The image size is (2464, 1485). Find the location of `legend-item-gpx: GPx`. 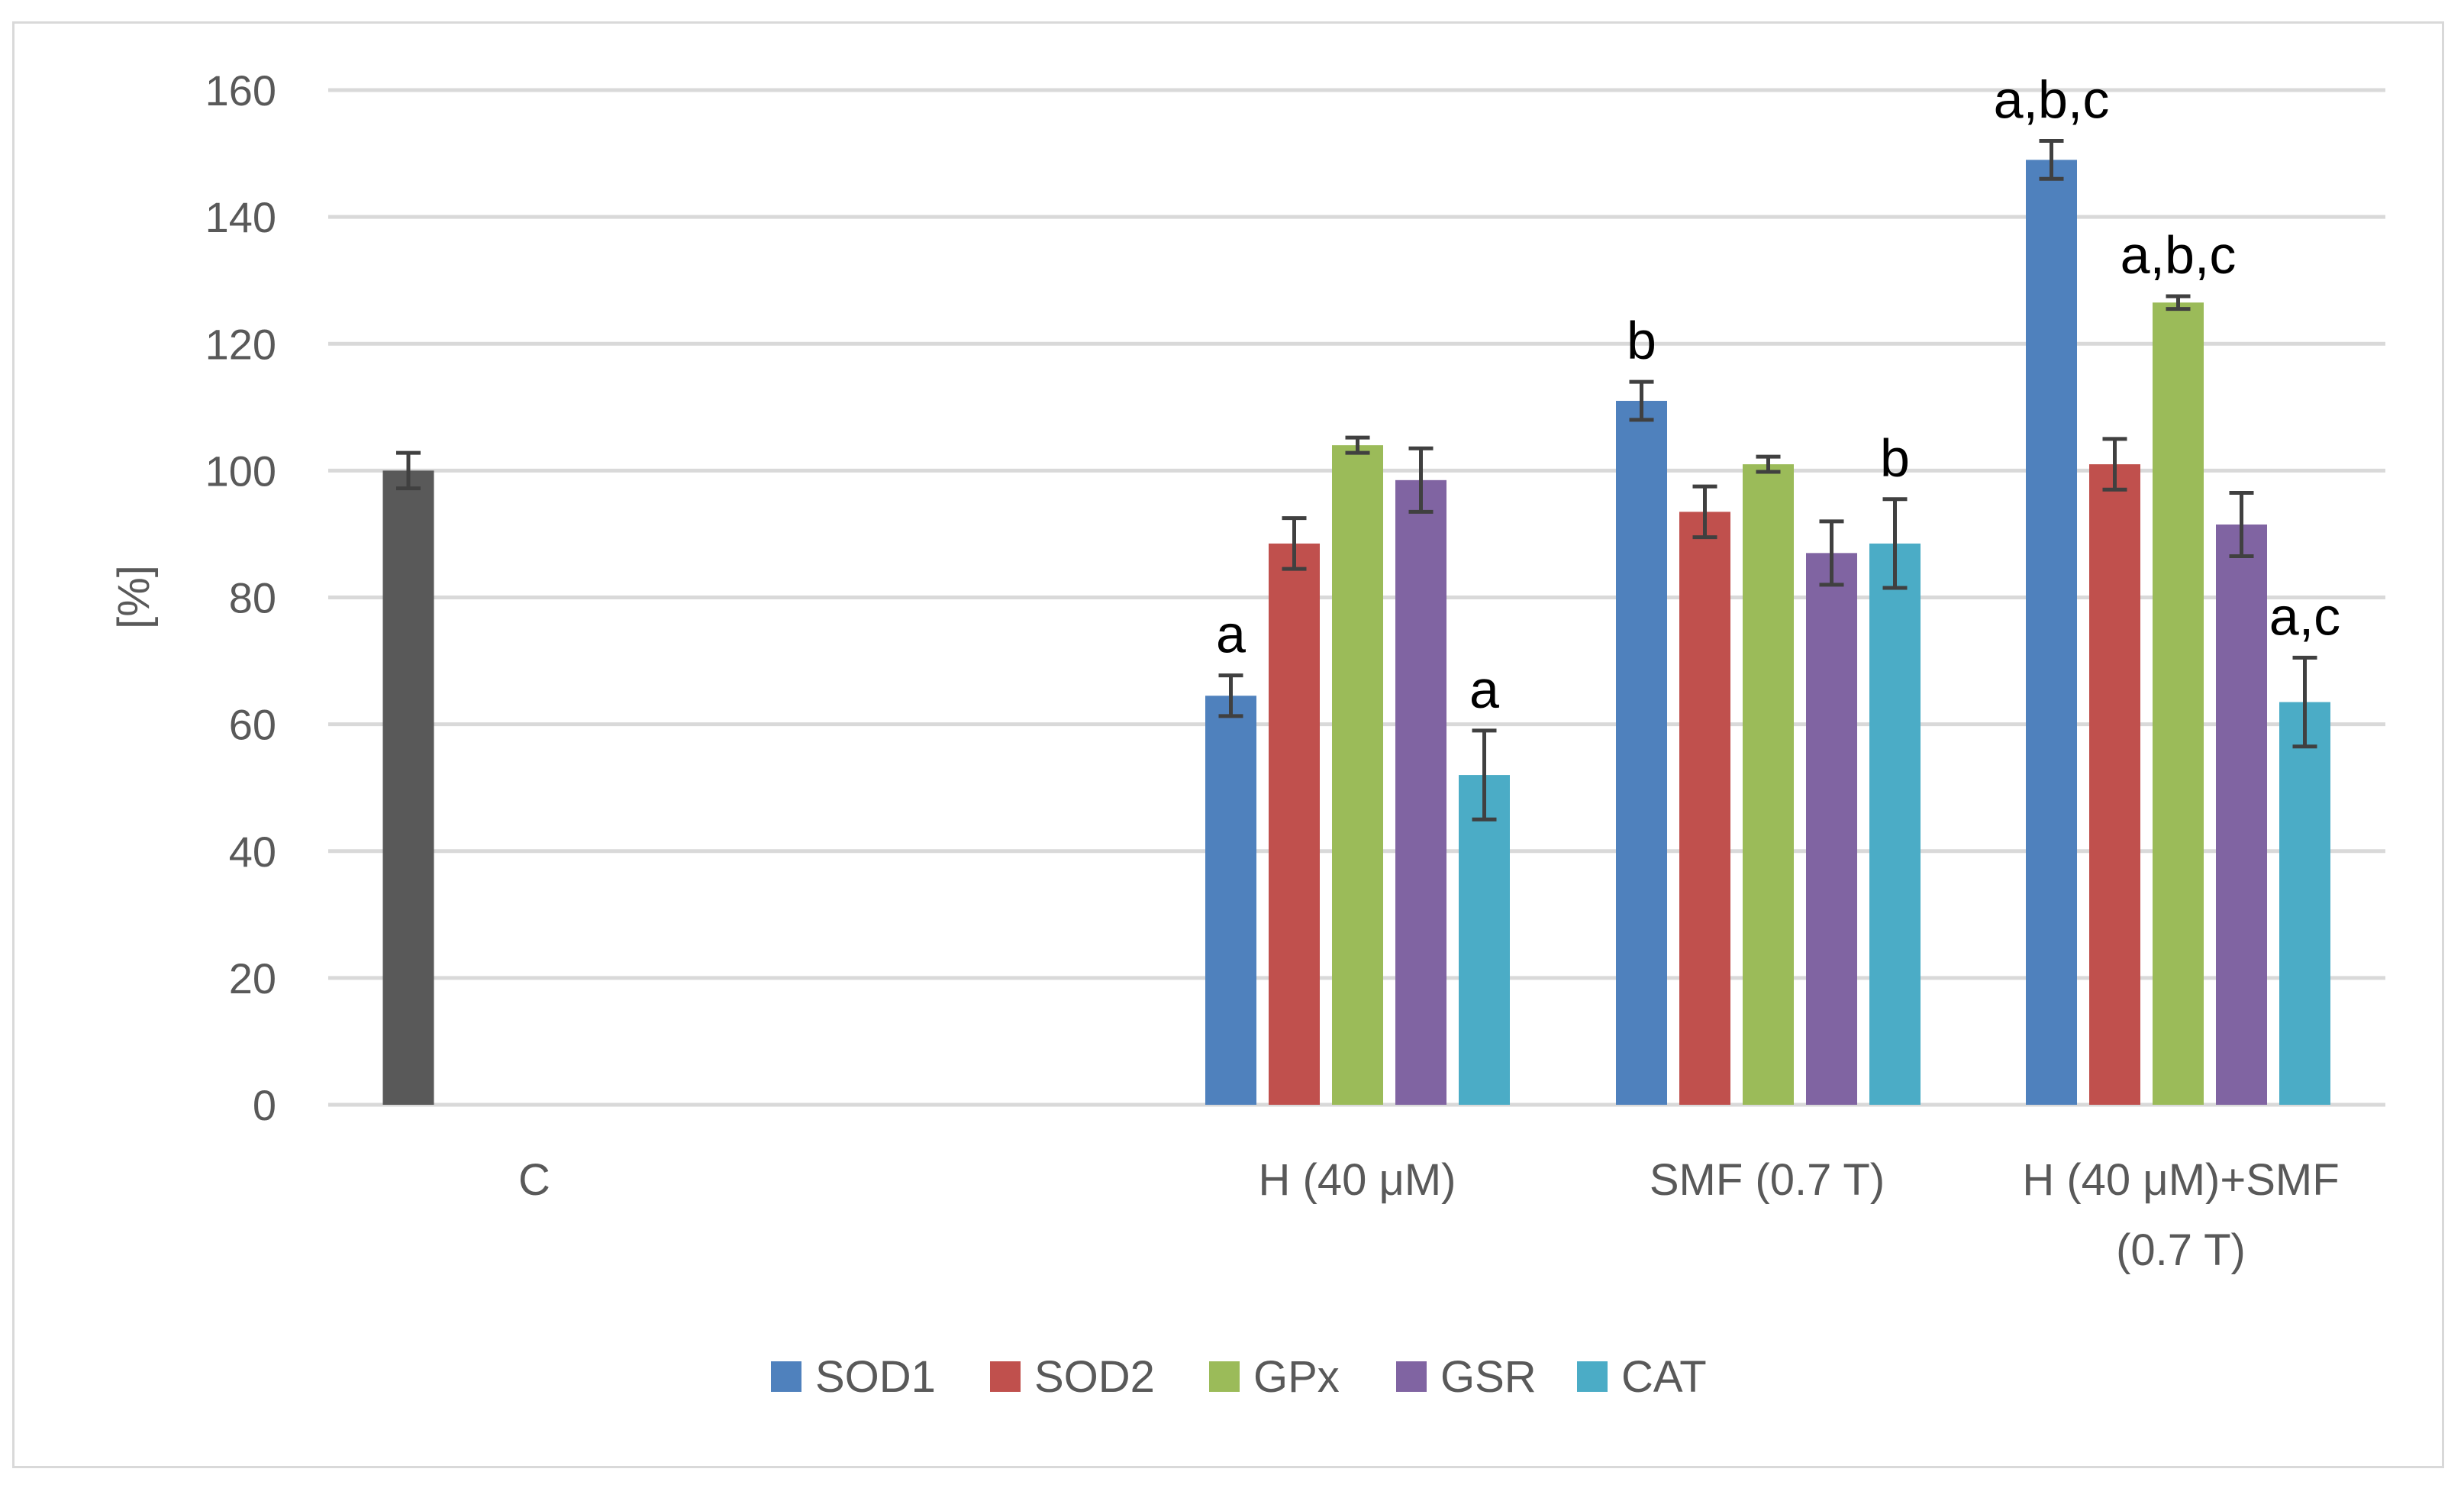

legend-item-gpx: GPx is located at coordinates (1275, 1377).